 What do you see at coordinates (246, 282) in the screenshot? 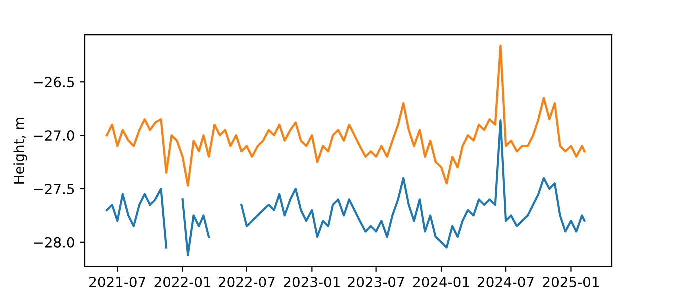
I see `x-tick-label: 2022-07` at bounding box center [246, 282].